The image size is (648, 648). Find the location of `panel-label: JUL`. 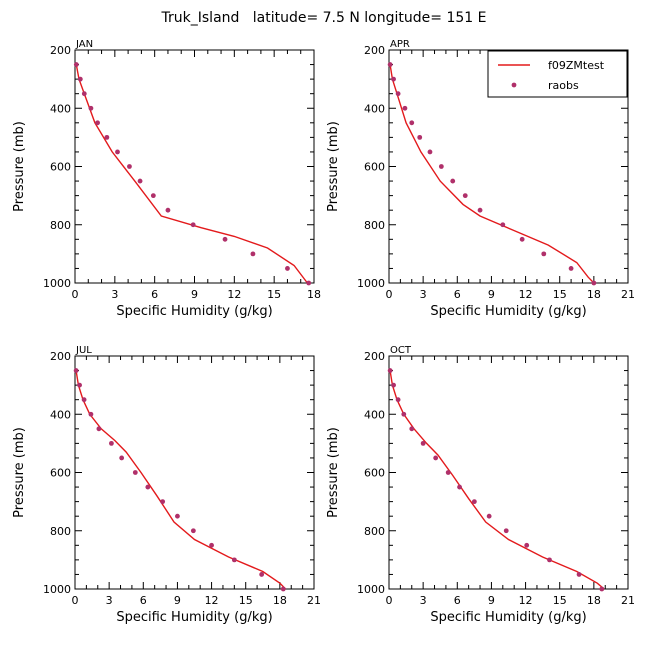

panel-label: JUL is located at coordinates (83, 350).